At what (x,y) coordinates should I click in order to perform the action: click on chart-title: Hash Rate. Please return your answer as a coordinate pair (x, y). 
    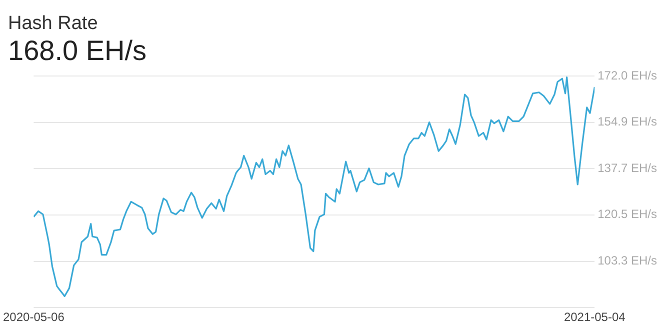
    Looking at the image, I should click on (53, 23).